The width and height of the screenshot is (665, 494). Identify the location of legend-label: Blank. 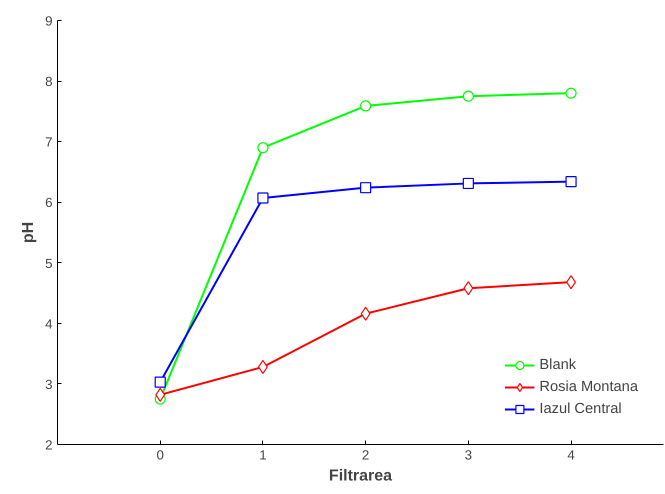
(557, 365).